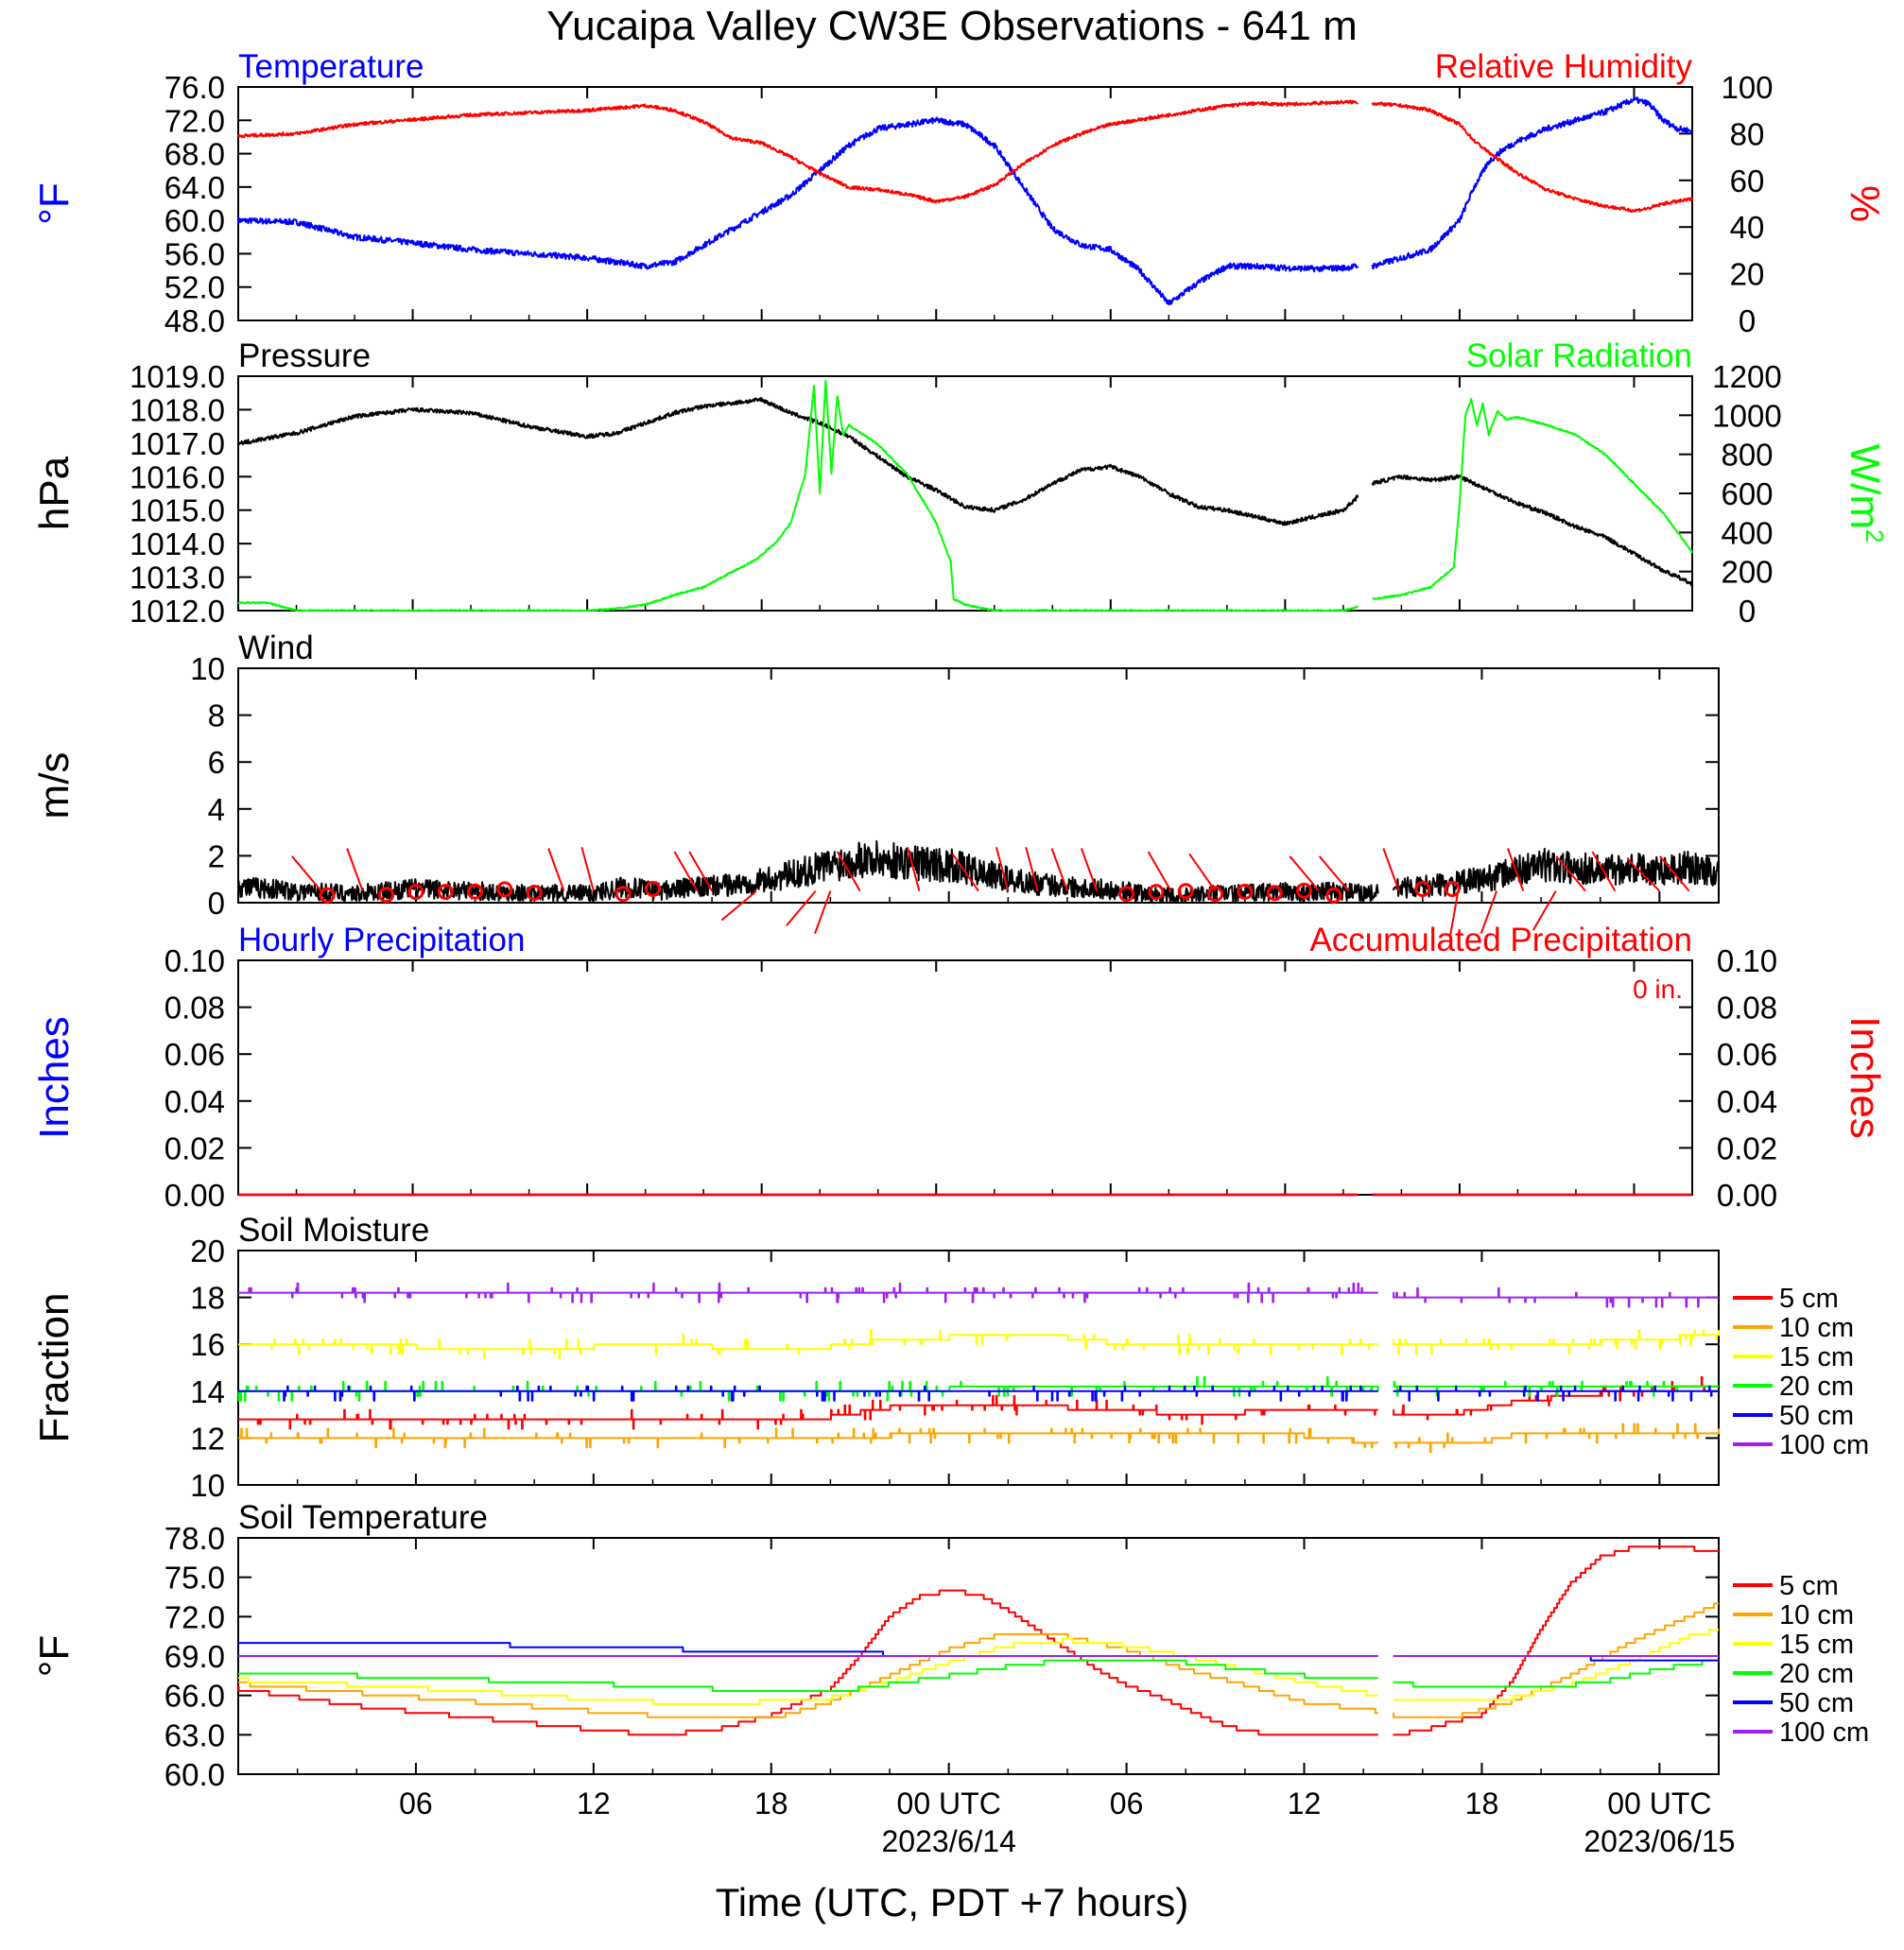 This screenshot has height=1950, width=1904. What do you see at coordinates (217, 809) in the screenshot?
I see `y-tick-label: 4` at bounding box center [217, 809].